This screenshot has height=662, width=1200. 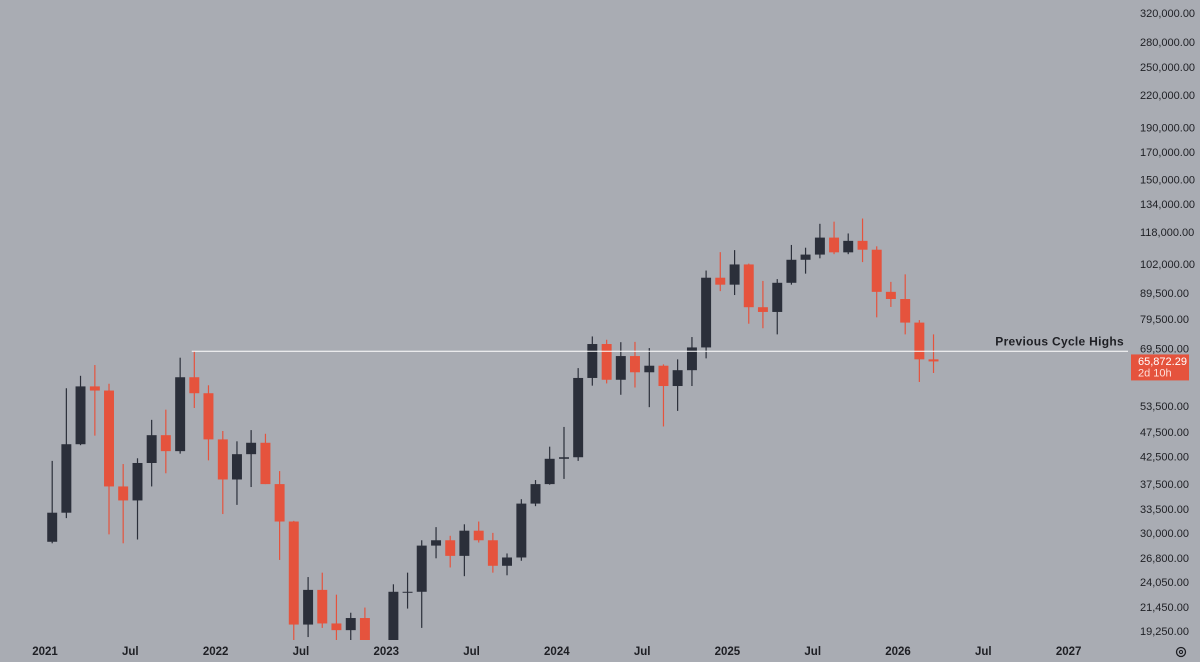 I want to click on y-tick-label: 42,500.00, so click(x=1164, y=458).